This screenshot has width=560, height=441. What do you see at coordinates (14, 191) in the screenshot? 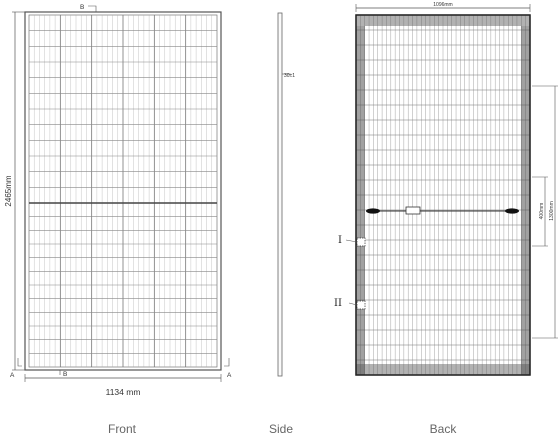
I see `front-height-dimension: 2465mm` at bounding box center [14, 191].